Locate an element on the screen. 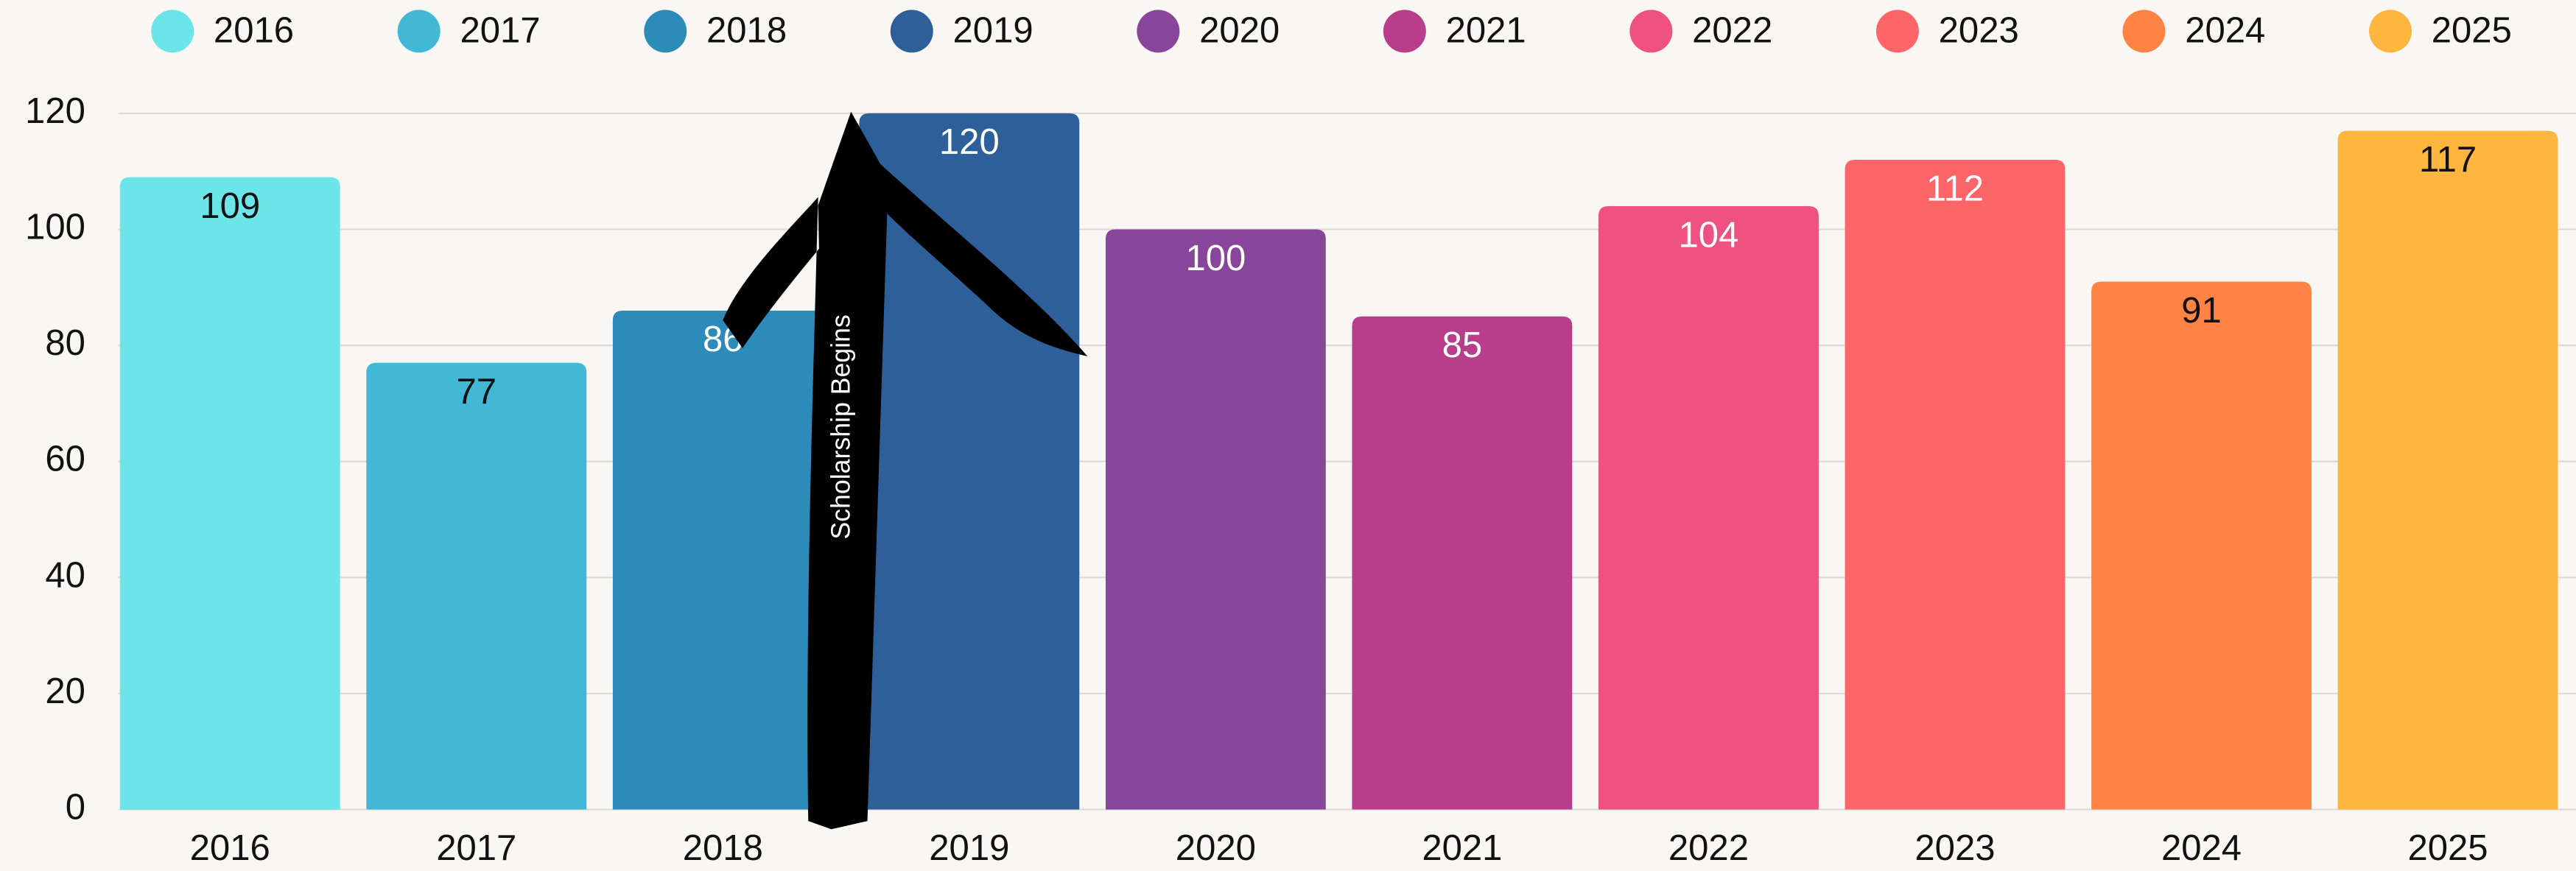  y-tick-label: 80 is located at coordinates (65, 343).